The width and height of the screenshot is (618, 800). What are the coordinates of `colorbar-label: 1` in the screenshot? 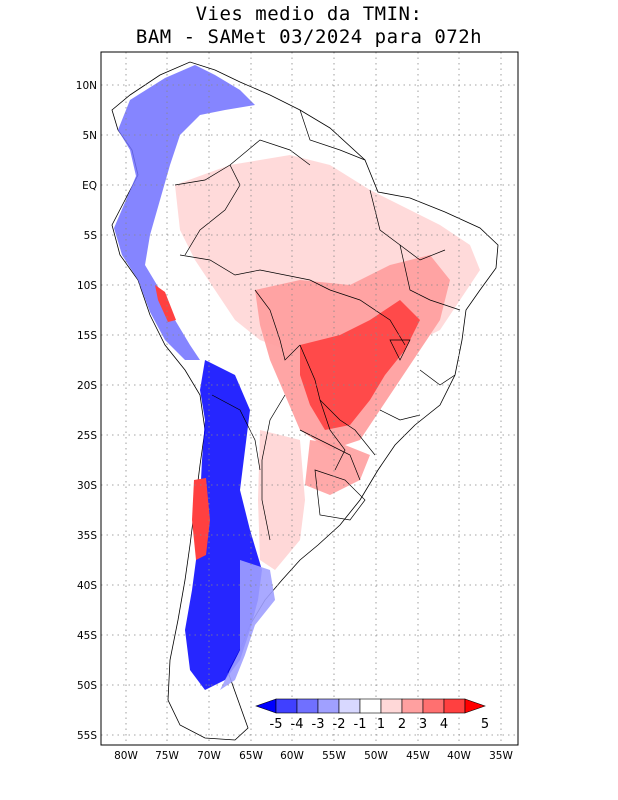 It's located at (381, 724).